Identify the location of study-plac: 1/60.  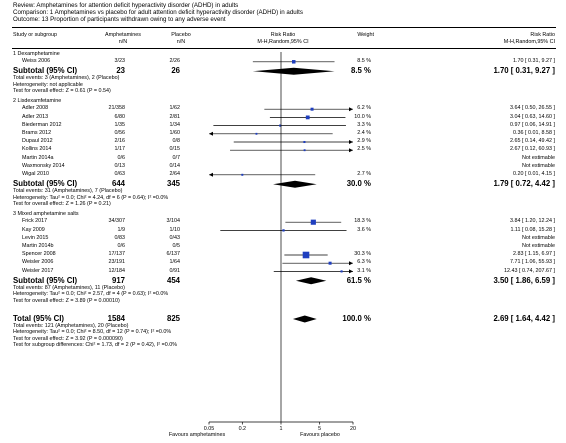
(175, 133).